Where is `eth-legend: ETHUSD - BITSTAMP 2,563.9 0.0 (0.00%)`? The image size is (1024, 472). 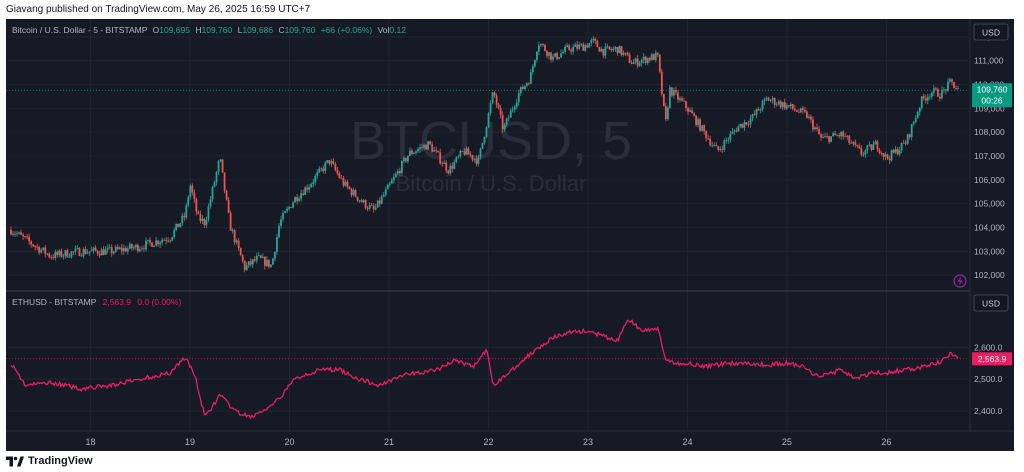
eth-legend: ETHUSD - BITSTAMP 2,563.9 0.0 (0.00%) is located at coordinates (96, 302).